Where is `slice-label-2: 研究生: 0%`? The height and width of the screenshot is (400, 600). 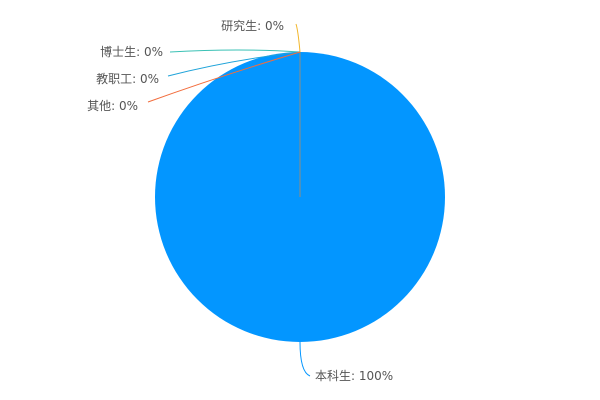 slice-label-2: 研究生: 0% is located at coordinates (252, 25).